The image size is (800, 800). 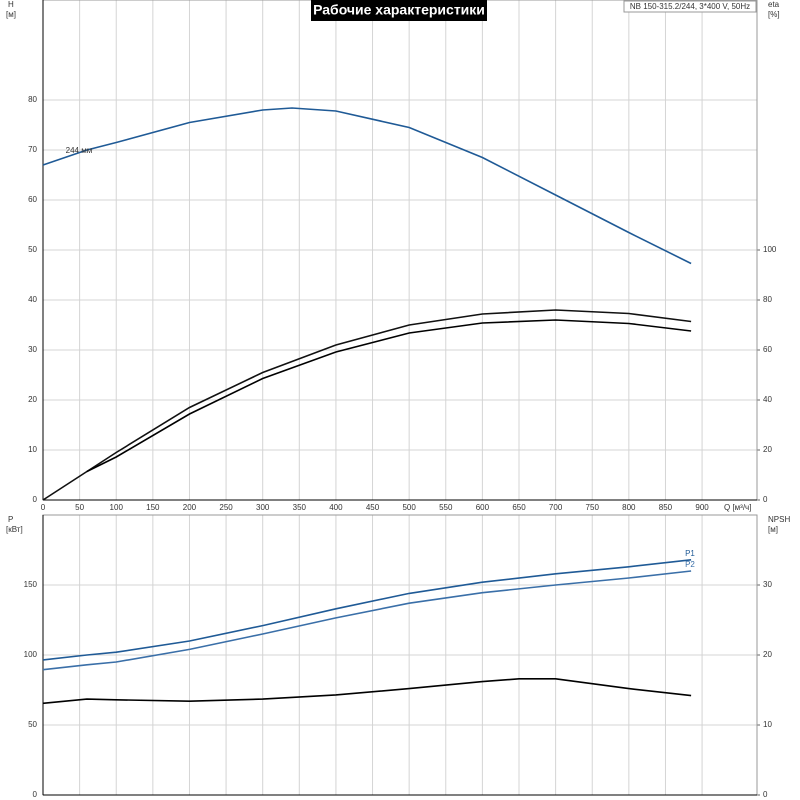 I want to click on subtitle-box, so click(x=690, y=6).